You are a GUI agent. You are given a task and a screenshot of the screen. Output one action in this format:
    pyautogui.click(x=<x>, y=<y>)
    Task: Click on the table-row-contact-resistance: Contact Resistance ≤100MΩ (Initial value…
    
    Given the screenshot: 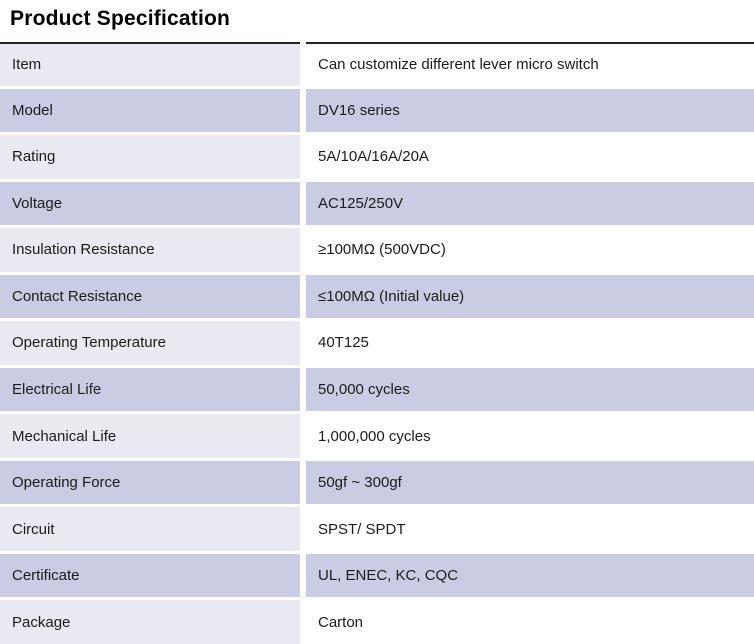 What is the action you would take?
    pyautogui.click(x=377, y=296)
    